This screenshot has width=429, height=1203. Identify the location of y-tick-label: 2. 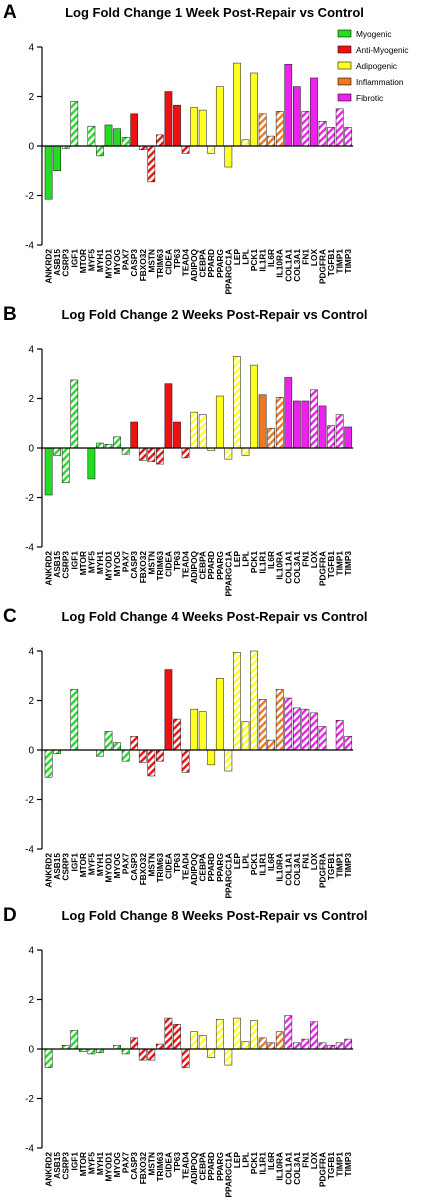
(31, 701).